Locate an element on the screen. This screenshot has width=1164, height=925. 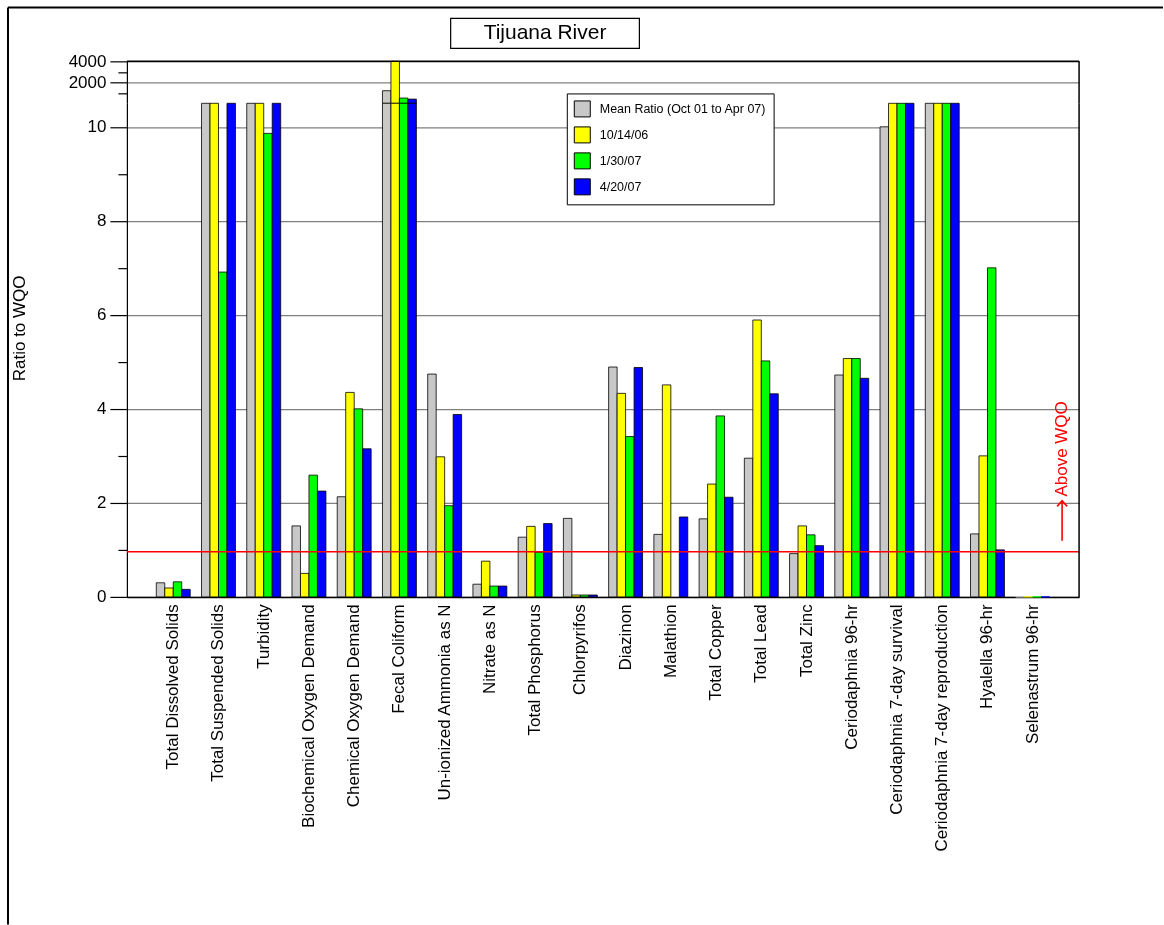
x-tick-label: Total Copper is located at coordinates (716, 652).